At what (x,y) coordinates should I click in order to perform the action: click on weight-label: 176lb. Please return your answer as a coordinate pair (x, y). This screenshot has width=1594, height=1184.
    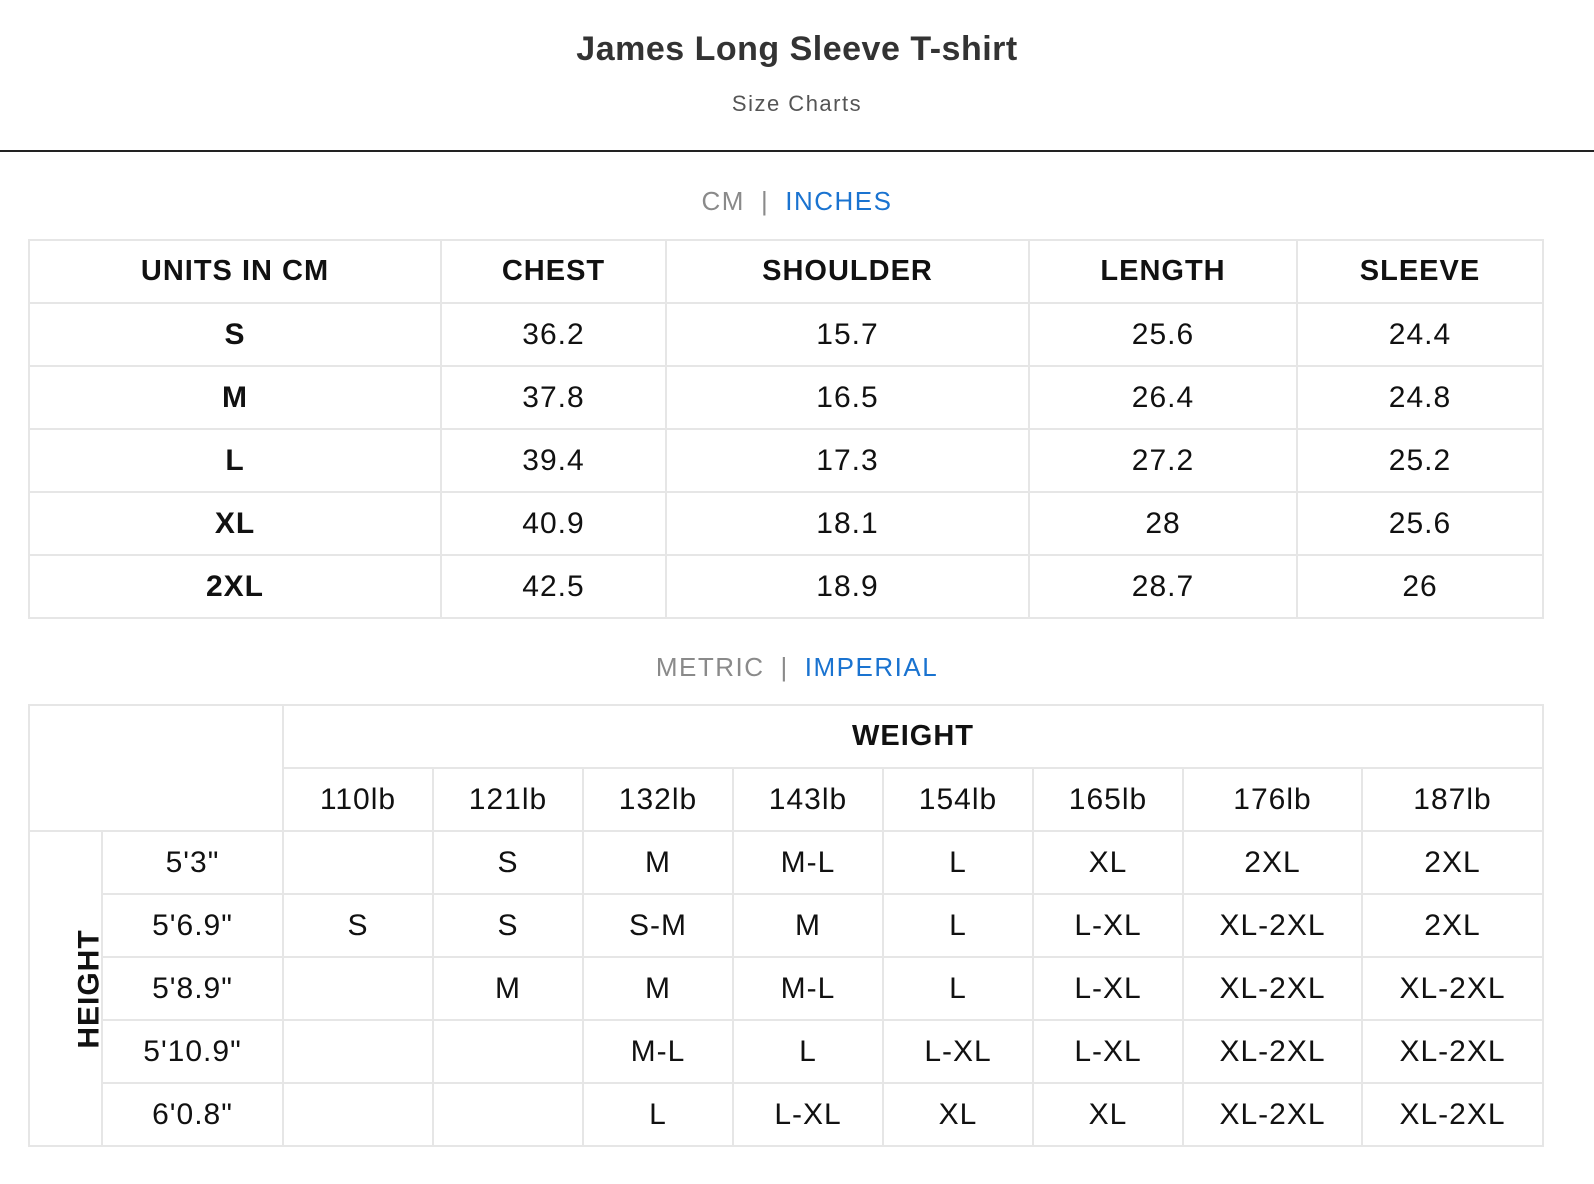
    Looking at the image, I should click on (1272, 799).